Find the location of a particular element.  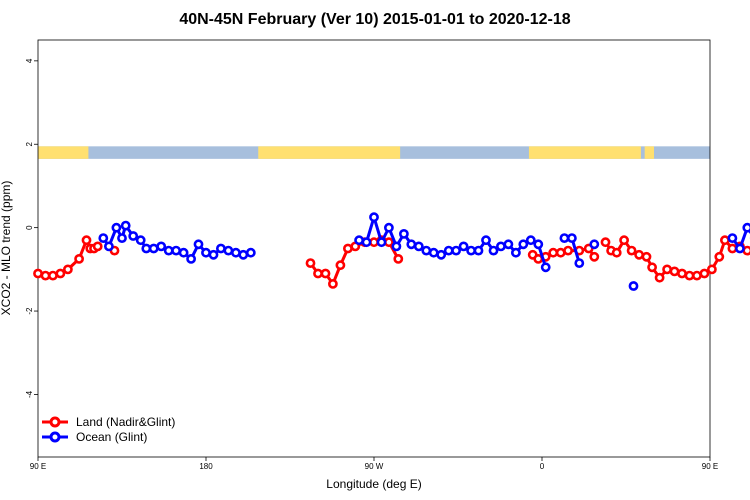

y-tick-label-0: 4 is located at coordinates (29, 60).